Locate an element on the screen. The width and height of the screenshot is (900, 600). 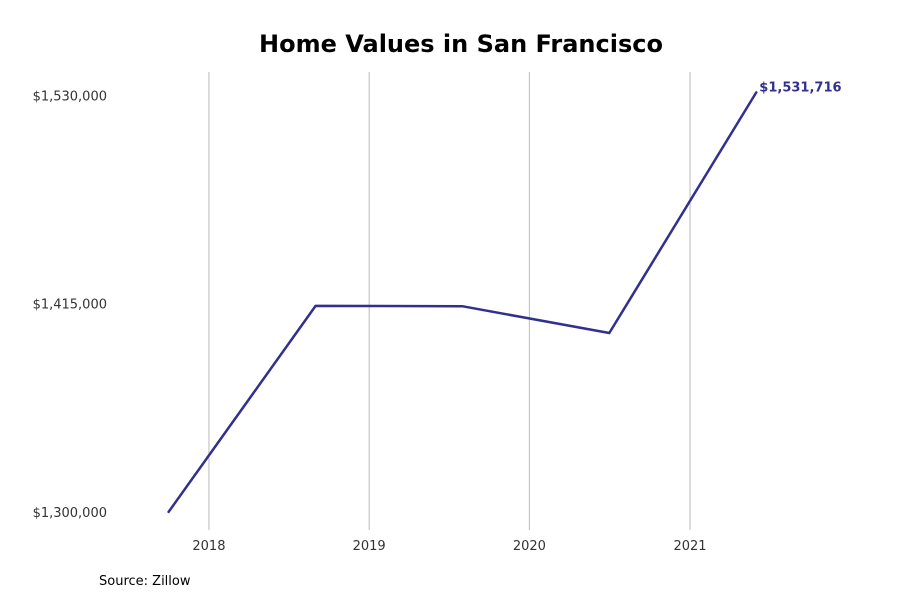
x-tick-label: 2018 is located at coordinates (208, 546).